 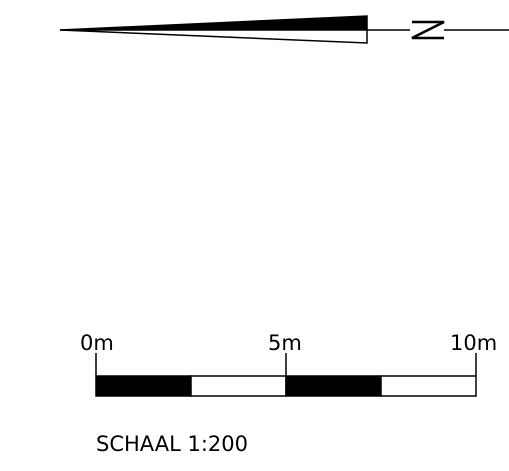 I want to click on scale-tick-label-0: 0m, so click(x=97, y=343).